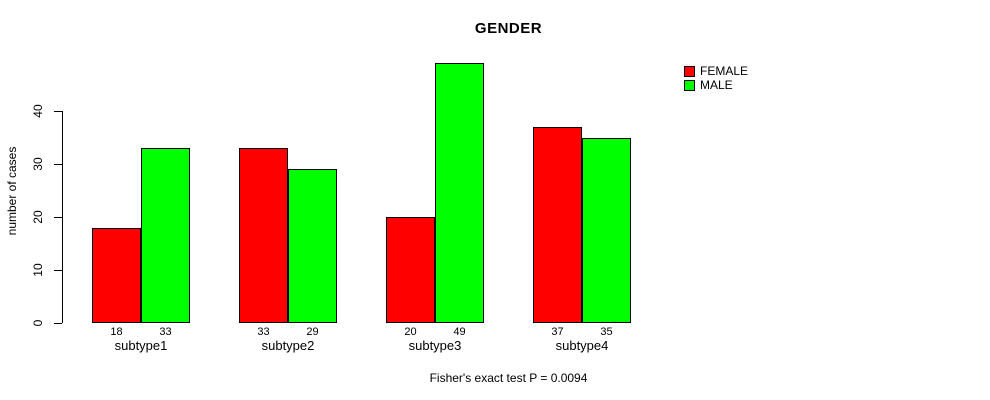 This screenshot has height=400, width=990. What do you see at coordinates (724, 71) in the screenshot?
I see `legend-label-female: FEMALE` at bounding box center [724, 71].